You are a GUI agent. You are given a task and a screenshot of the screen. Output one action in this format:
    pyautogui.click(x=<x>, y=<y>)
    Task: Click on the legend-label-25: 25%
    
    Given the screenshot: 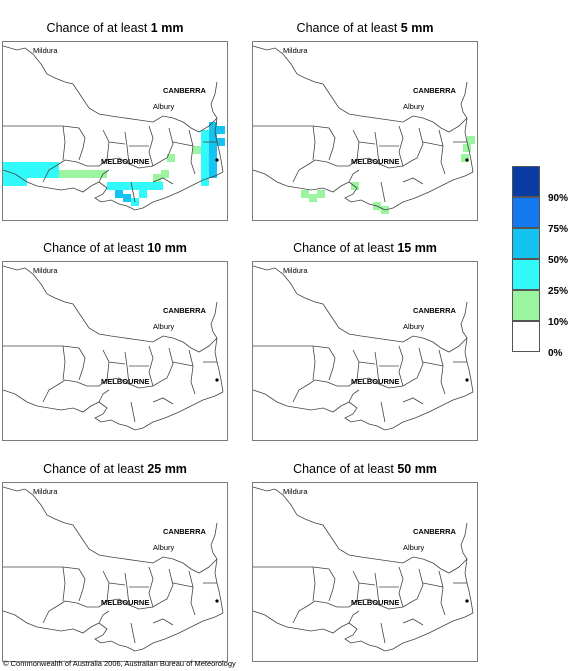 What is the action you would take?
    pyautogui.click(x=558, y=291)
    